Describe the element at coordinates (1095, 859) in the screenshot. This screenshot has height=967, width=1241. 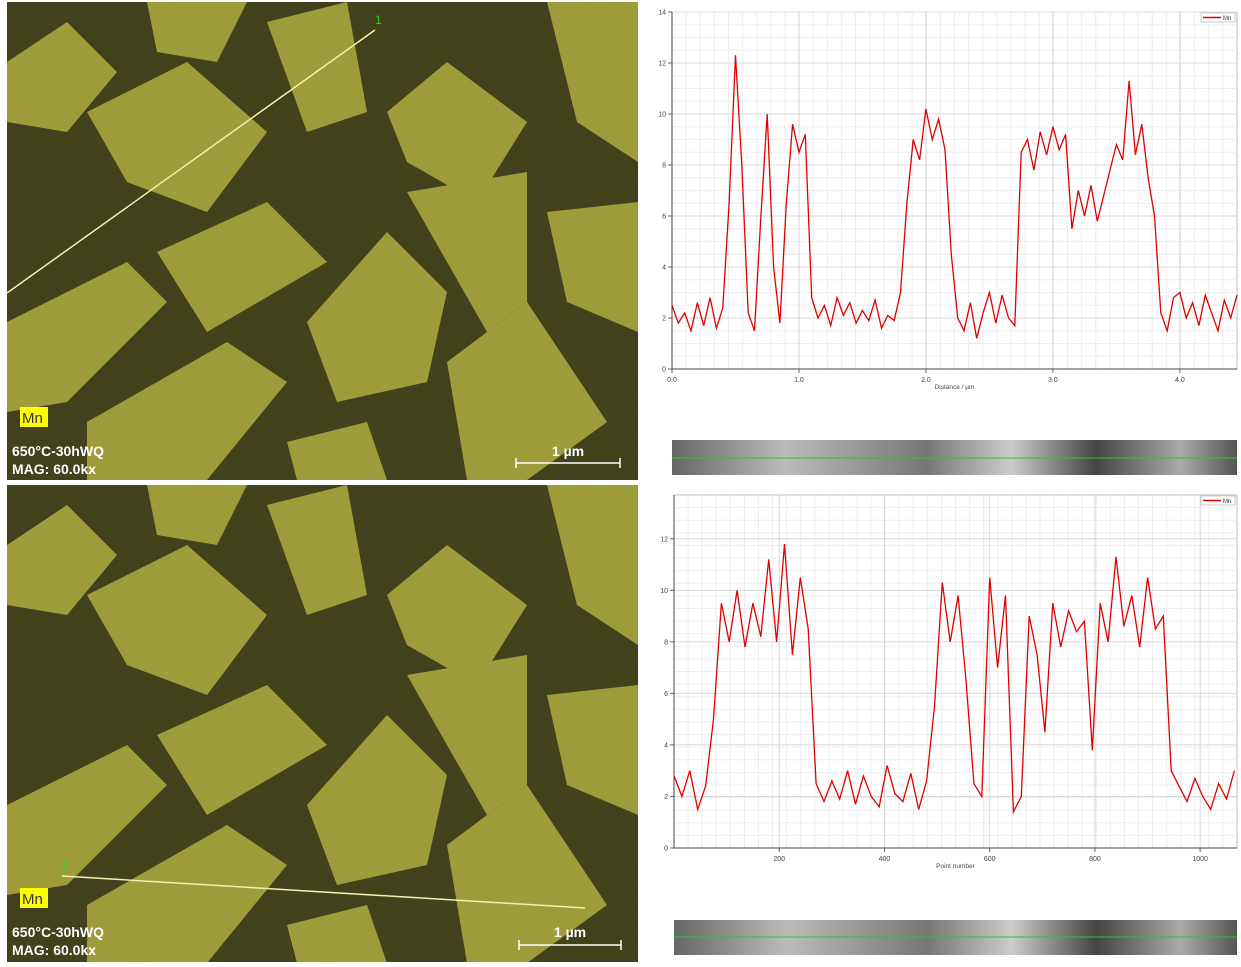
I see `x-tick-label: 800` at that location.